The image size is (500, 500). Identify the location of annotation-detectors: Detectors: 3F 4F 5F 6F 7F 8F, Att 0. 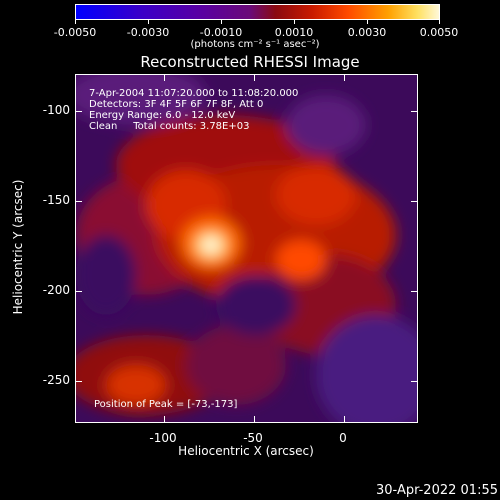
(176, 104).